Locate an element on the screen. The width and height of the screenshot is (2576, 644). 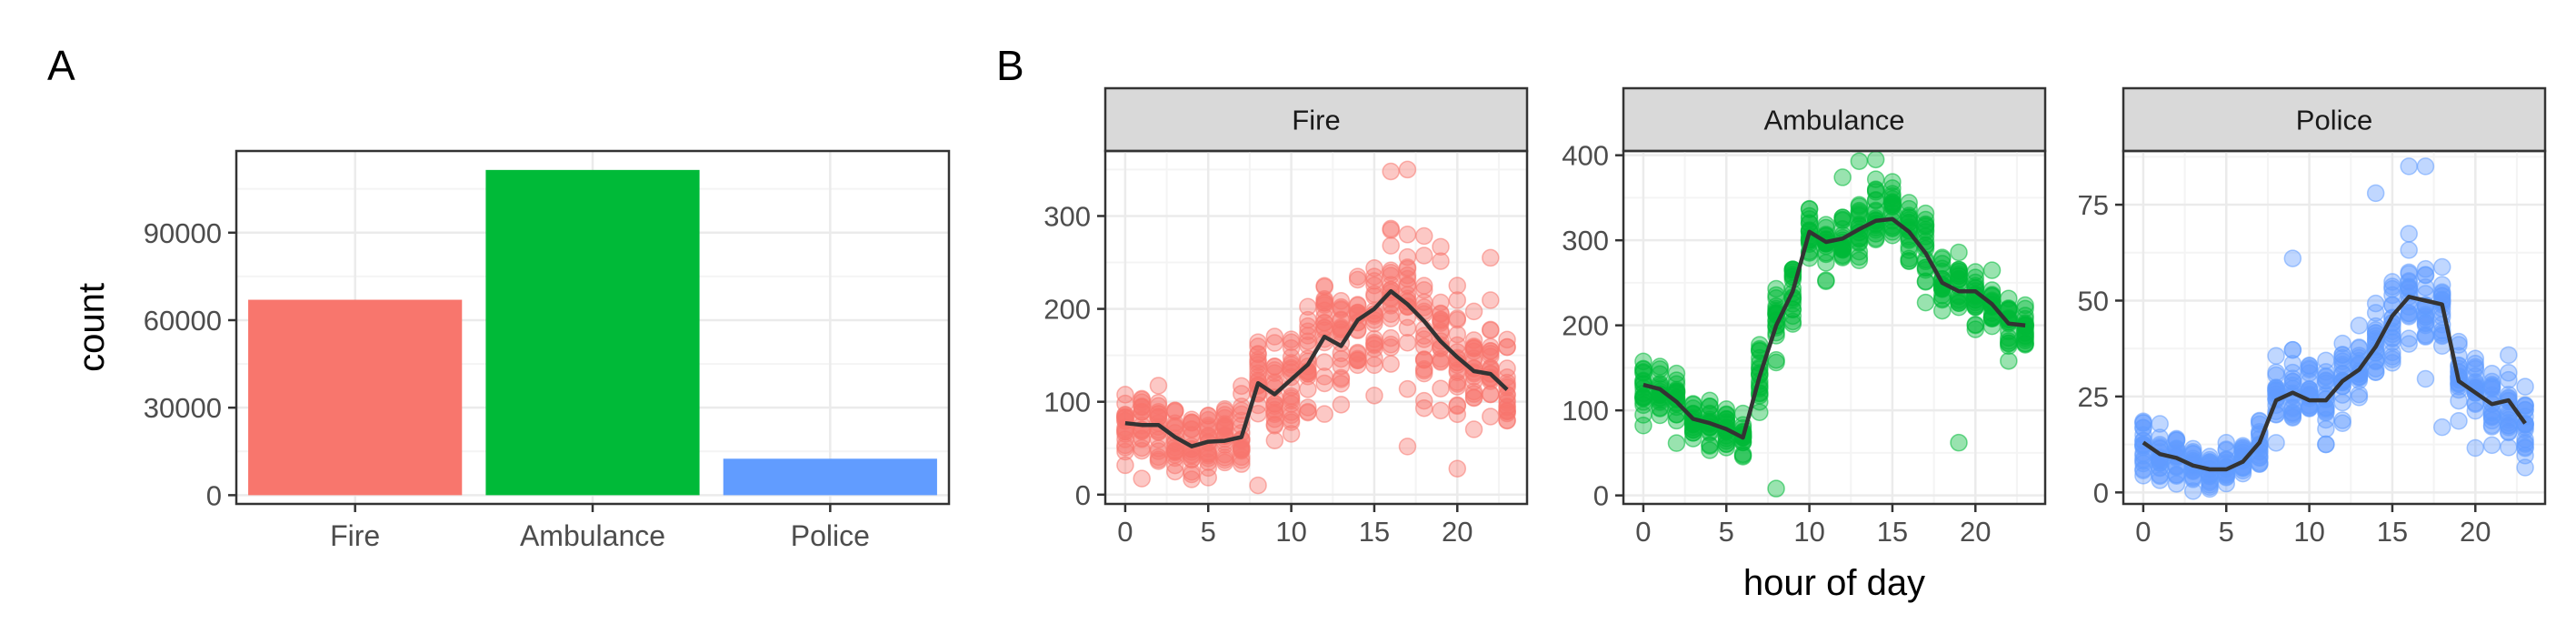
facet-police: Police 0 25 50 75 0 5 10 15 20 is located at coordinates (2312, 317).